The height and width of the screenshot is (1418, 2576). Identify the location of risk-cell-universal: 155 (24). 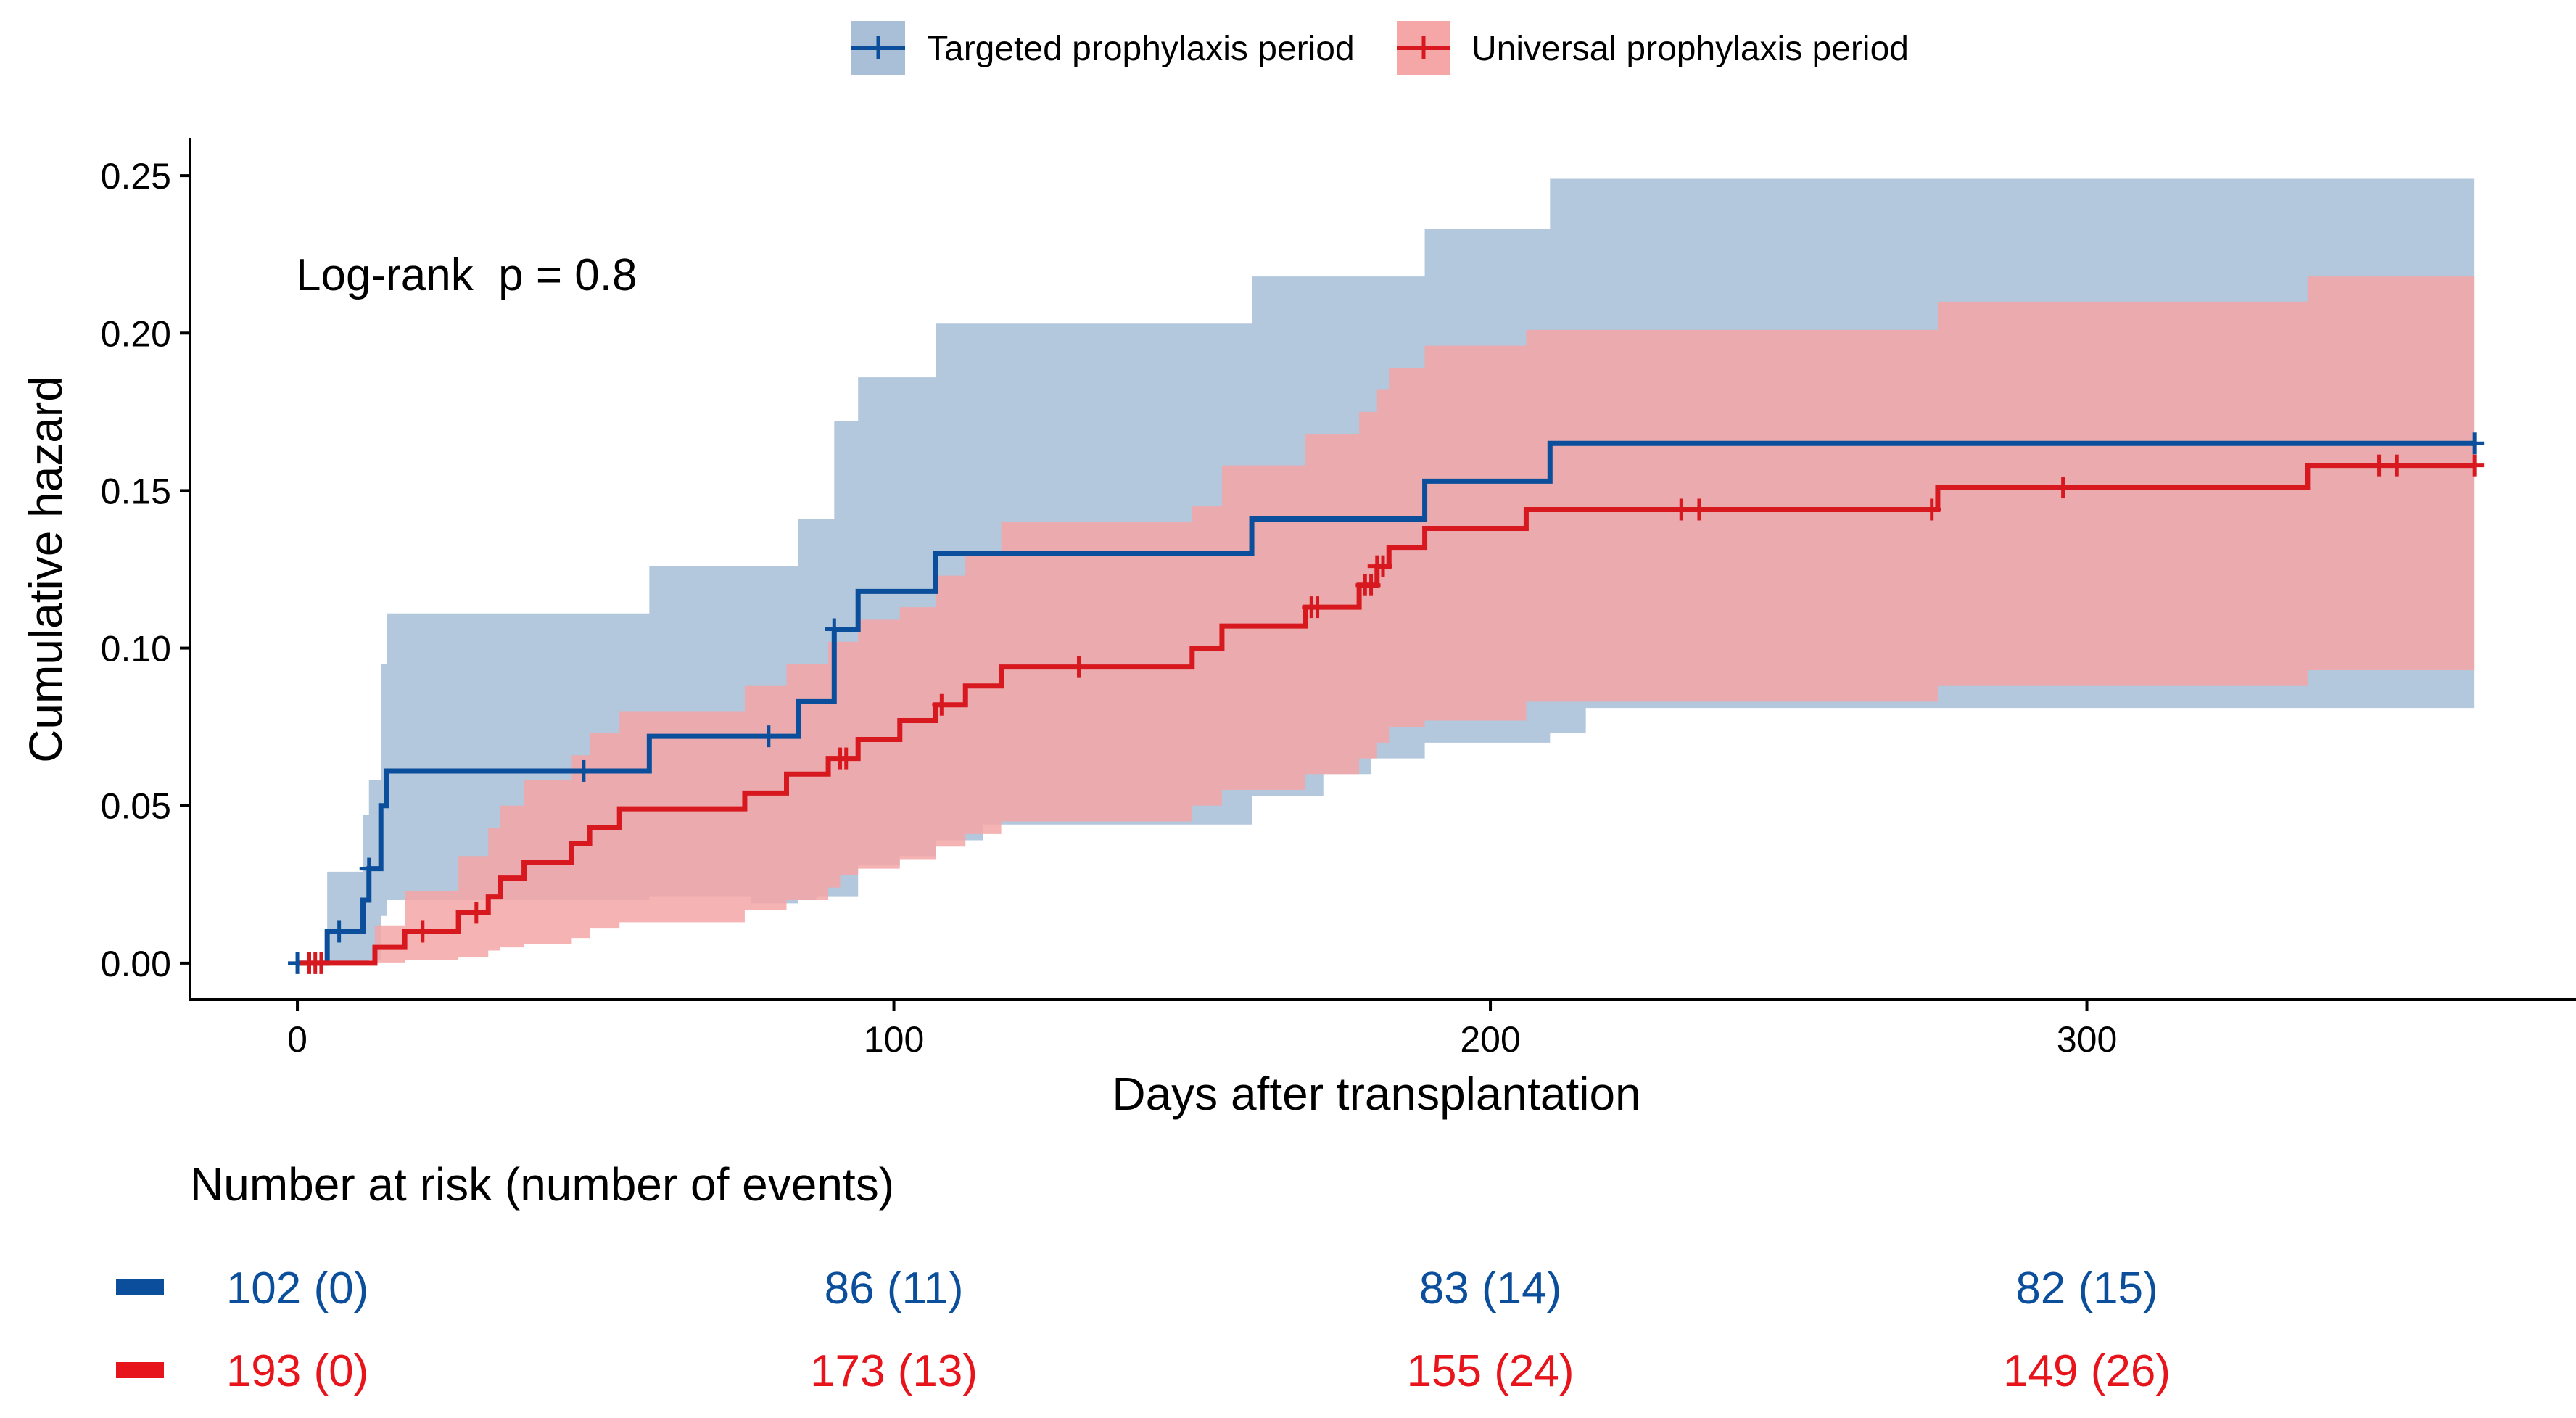
(1490, 1371).